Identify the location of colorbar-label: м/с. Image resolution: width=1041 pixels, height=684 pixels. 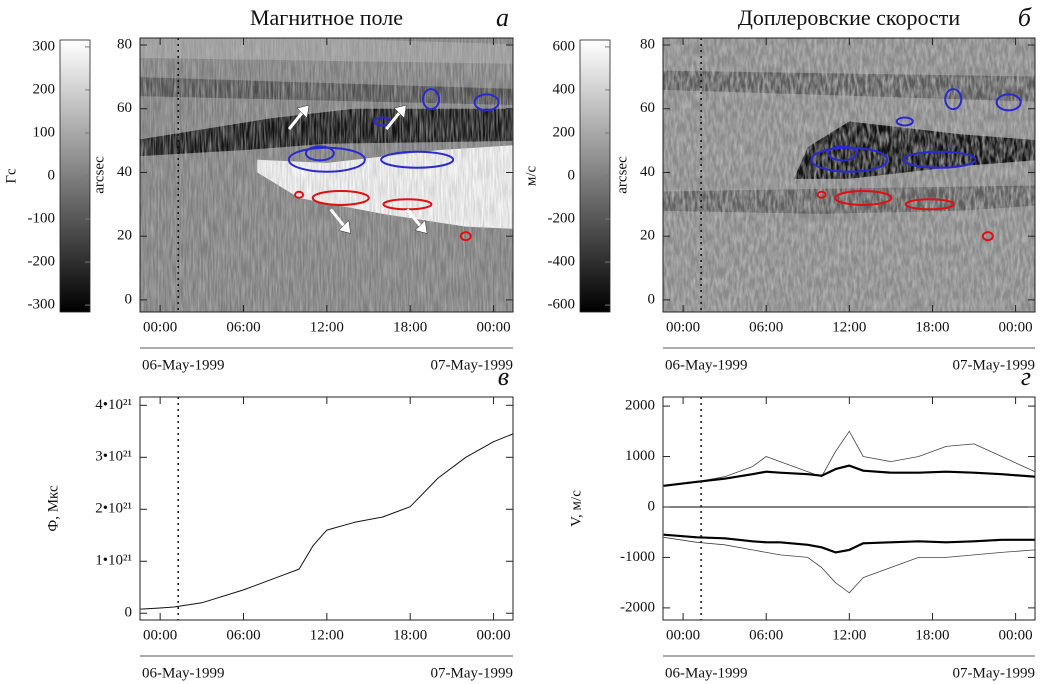
(531, 176).